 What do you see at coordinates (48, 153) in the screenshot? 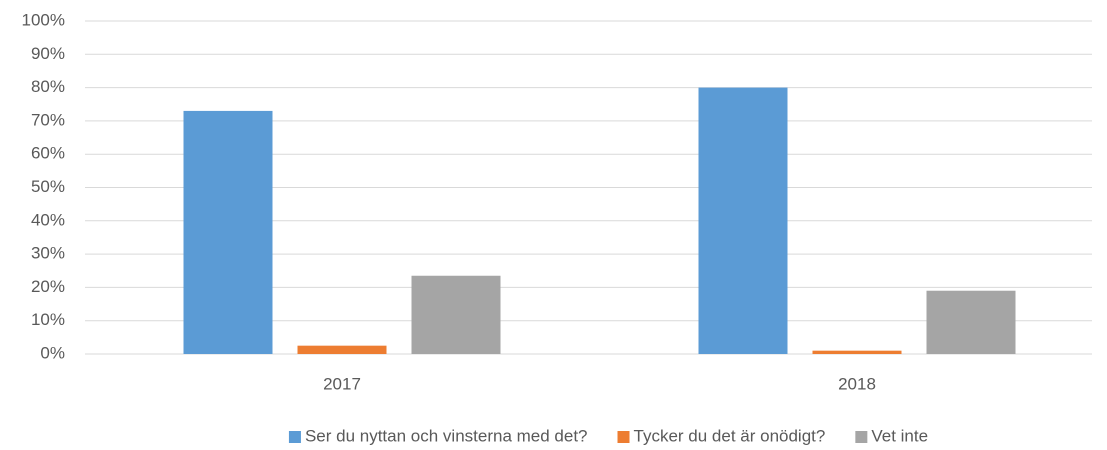
I see `y-tick-label: 60%` at bounding box center [48, 153].